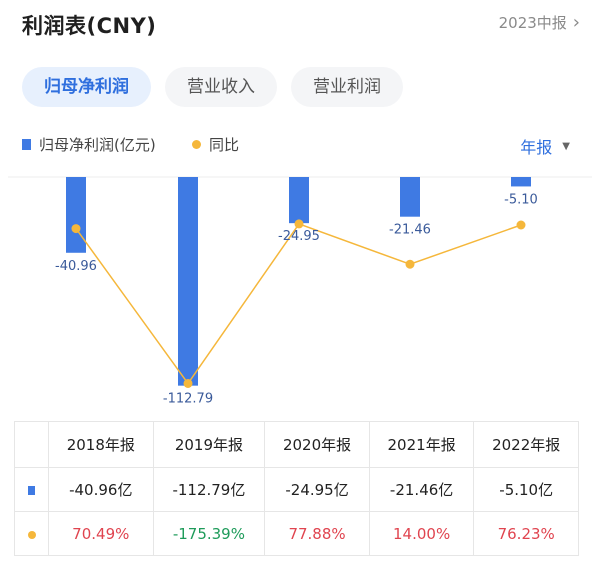 This screenshot has width=600, height=571. Describe the element at coordinates (188, 383) in the screenshot. I see `yoy-point-2019年报` at that location.